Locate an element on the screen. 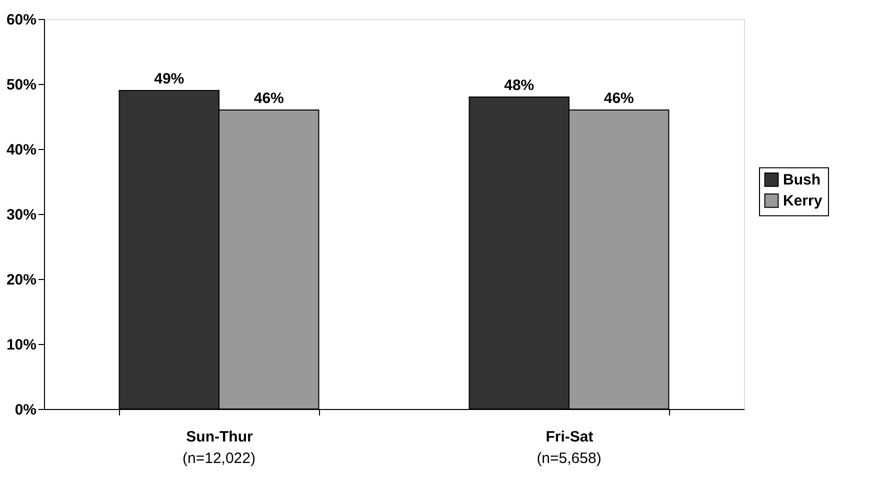 This screenshot has width=871, height=477. y-tick-label: 40% is located at coordinates (21, 150).